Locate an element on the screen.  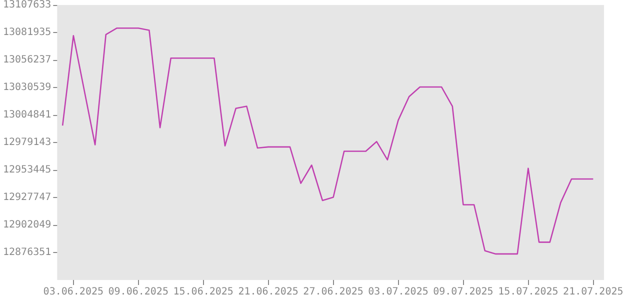
y-tick-label: 13030539 is located at coordinates (27, 87).